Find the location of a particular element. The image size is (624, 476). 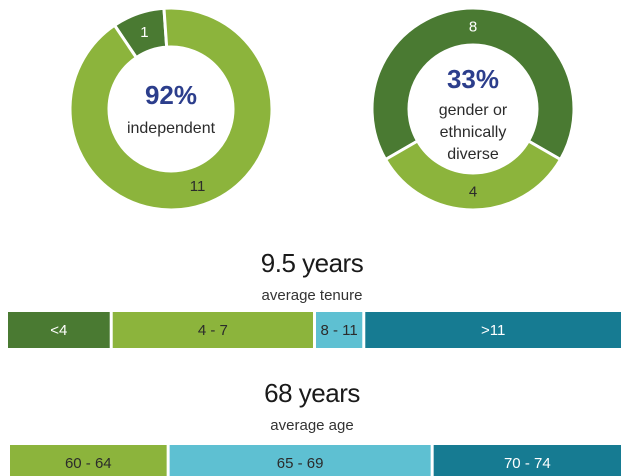

tenure-title: 9.5 years is located at coordinates (312, 263).